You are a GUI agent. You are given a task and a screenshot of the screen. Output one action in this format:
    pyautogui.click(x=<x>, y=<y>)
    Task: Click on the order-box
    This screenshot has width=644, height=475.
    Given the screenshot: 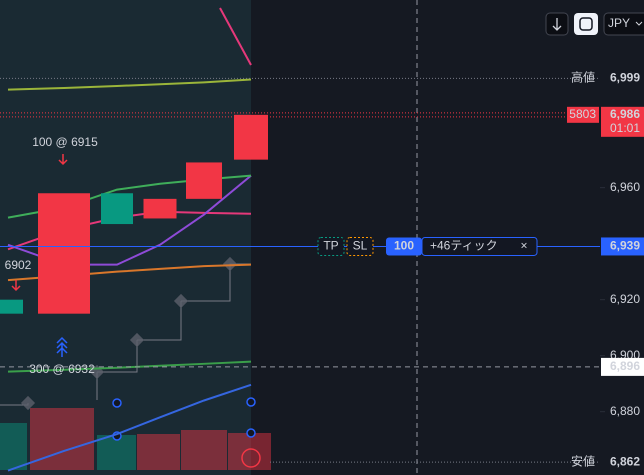 What is the action you would take?
    pyautogui.click(x=622, y=246)
    